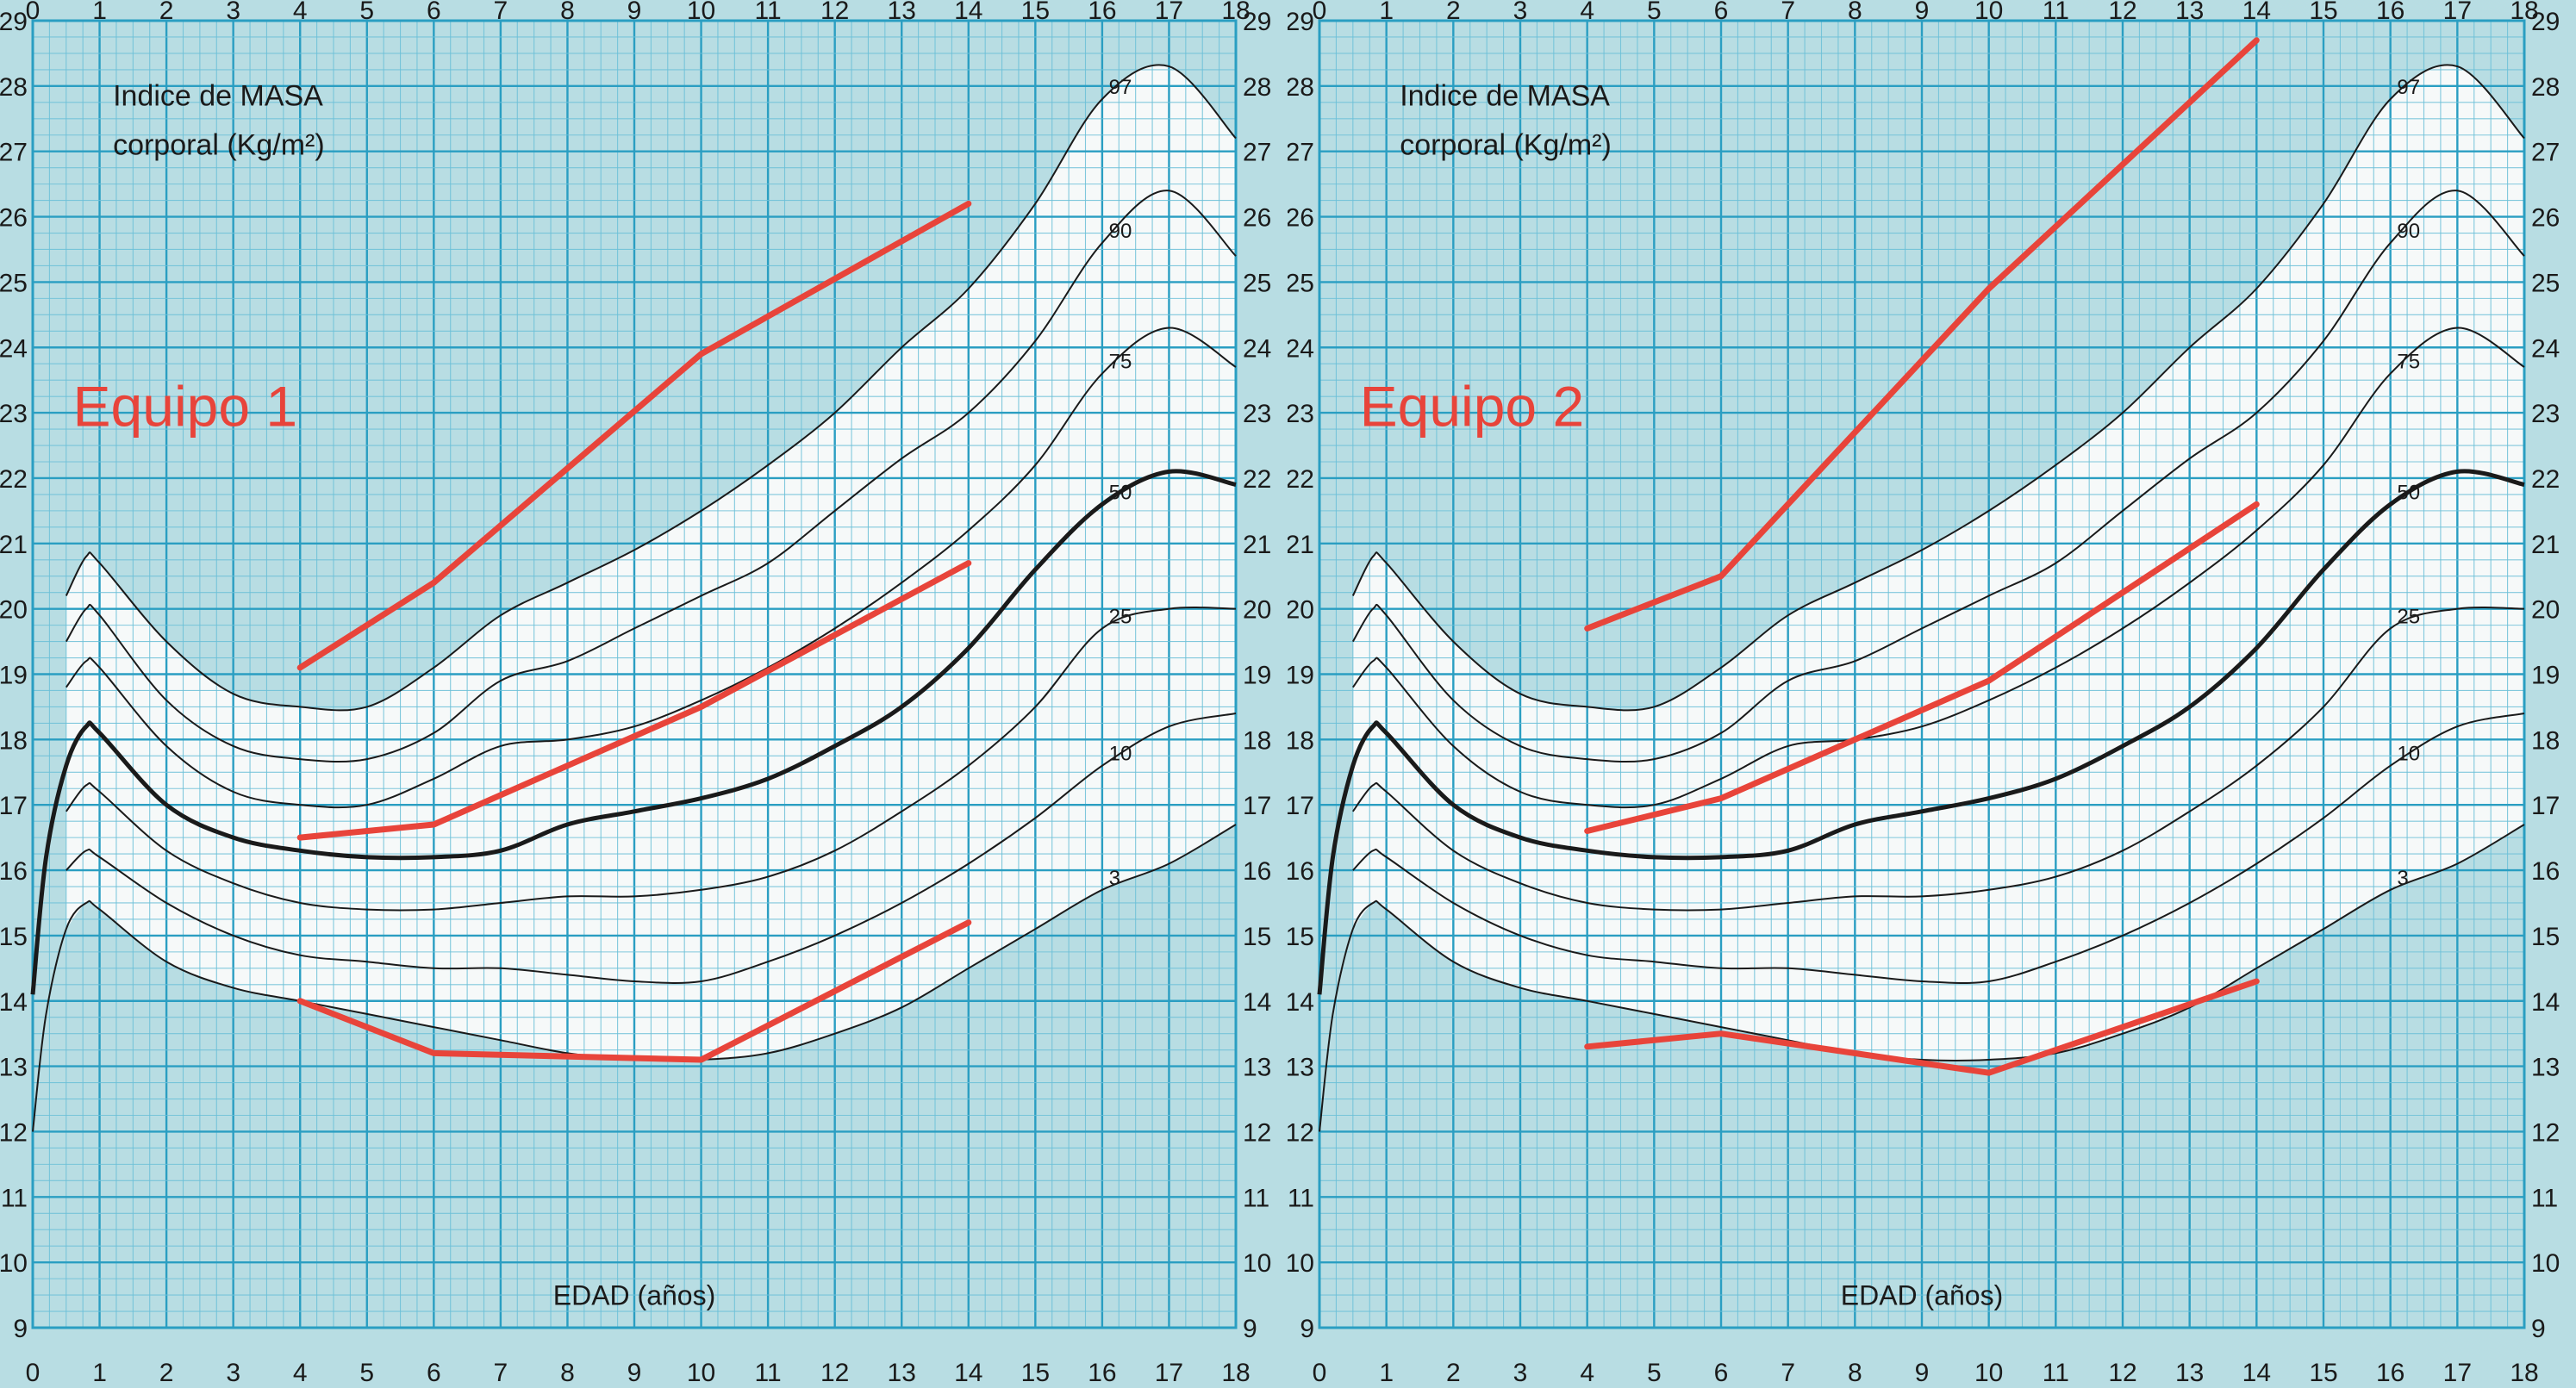 The height and width of the screenshot is (1388, 2576). I want to click on percentile-label-3: 3, so click(2402, 878).